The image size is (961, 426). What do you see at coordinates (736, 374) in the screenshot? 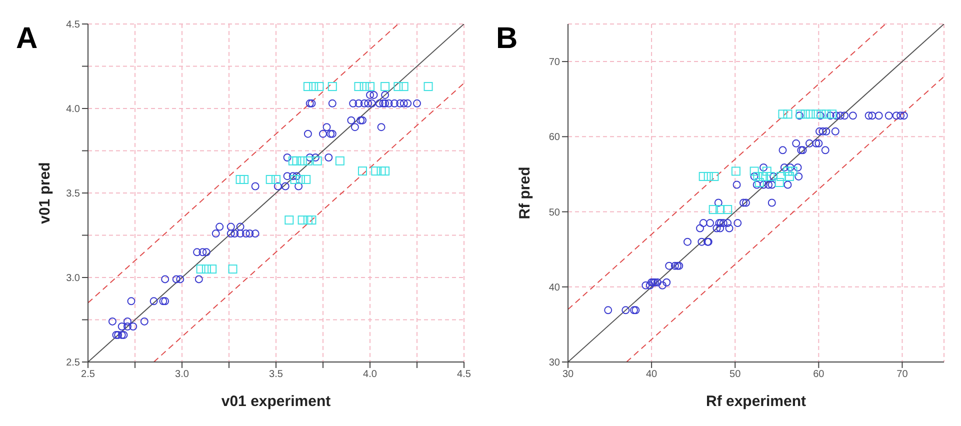
I see `x-tick-label: 50` at bounding box center [736, 374].